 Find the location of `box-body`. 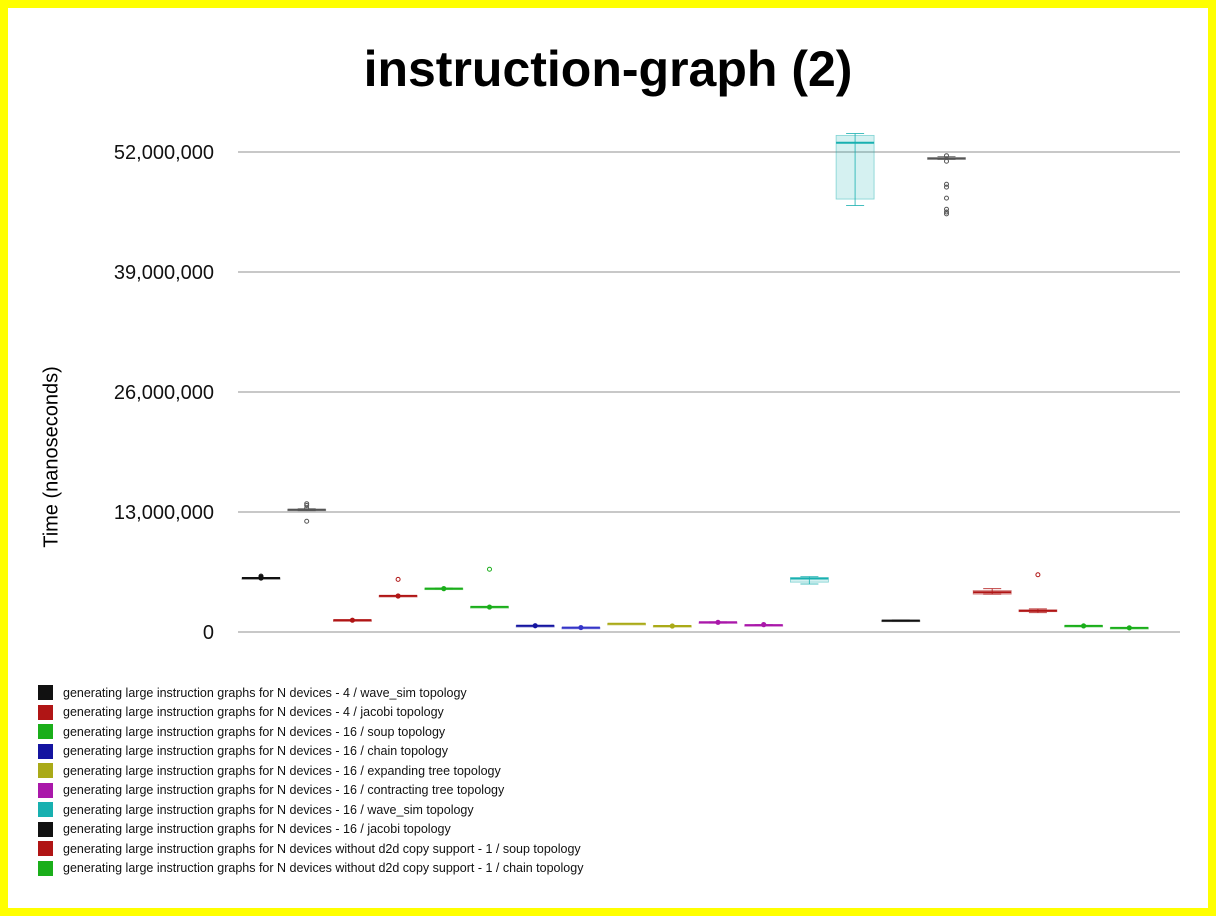

box-body is located at coordinates (855, 167).